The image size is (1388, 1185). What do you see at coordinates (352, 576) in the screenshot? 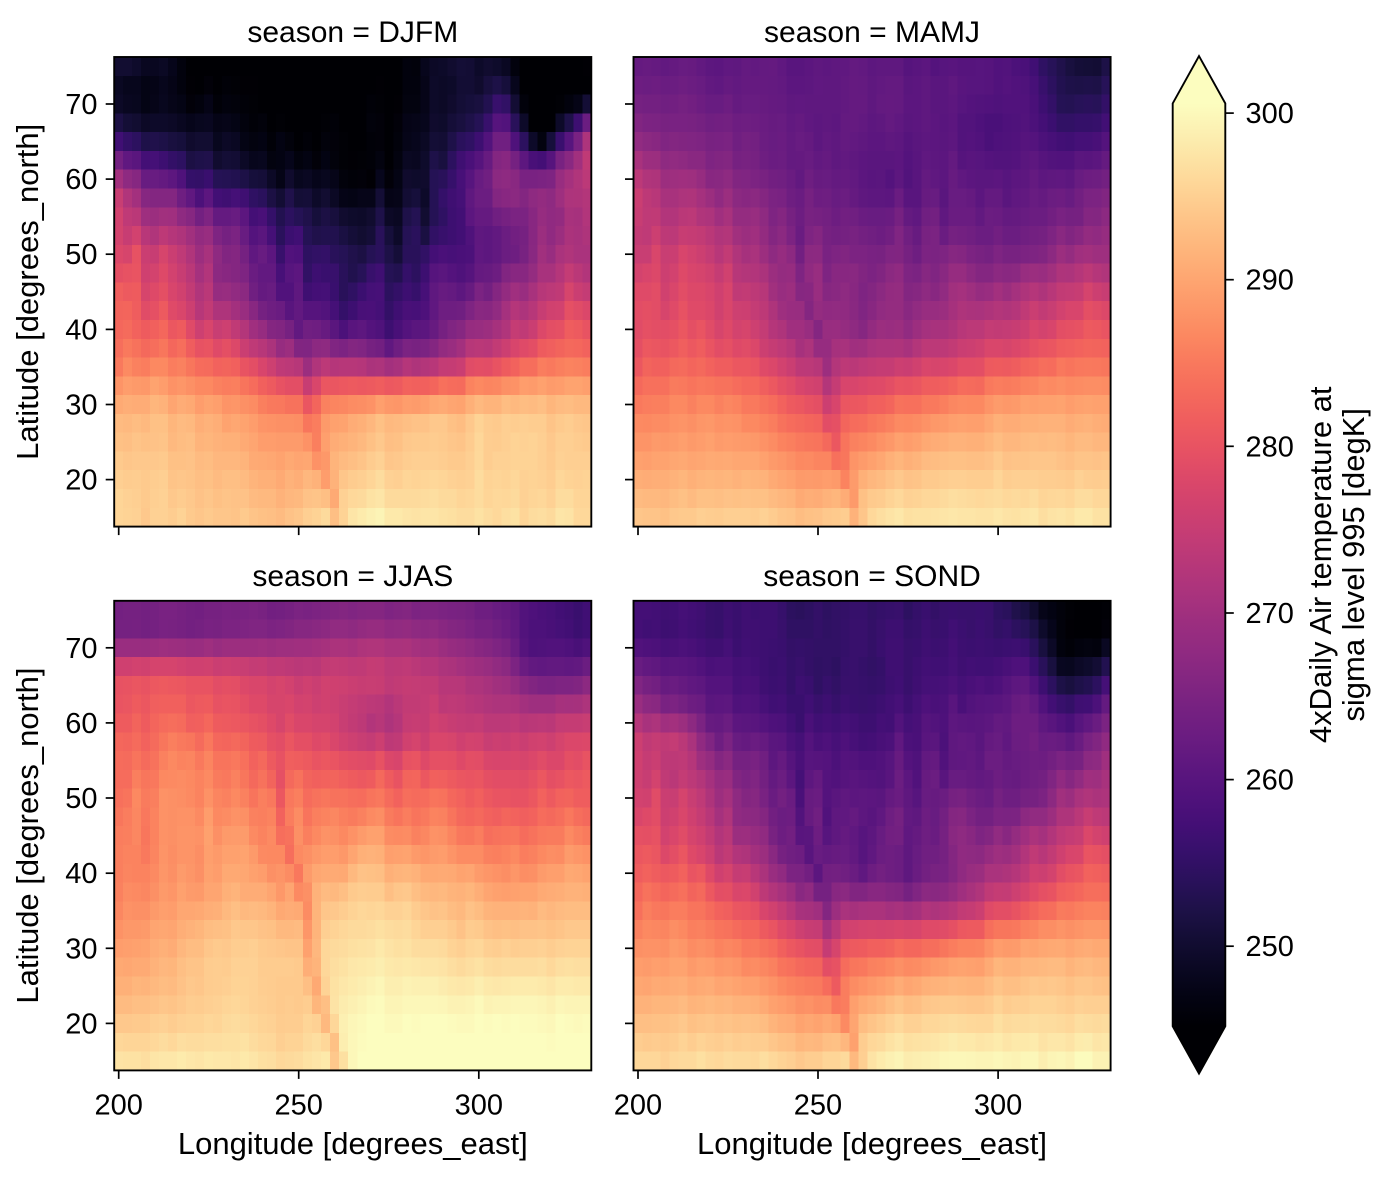
I see `svg-text: season = JJAS` at bounding box center [352, 576].